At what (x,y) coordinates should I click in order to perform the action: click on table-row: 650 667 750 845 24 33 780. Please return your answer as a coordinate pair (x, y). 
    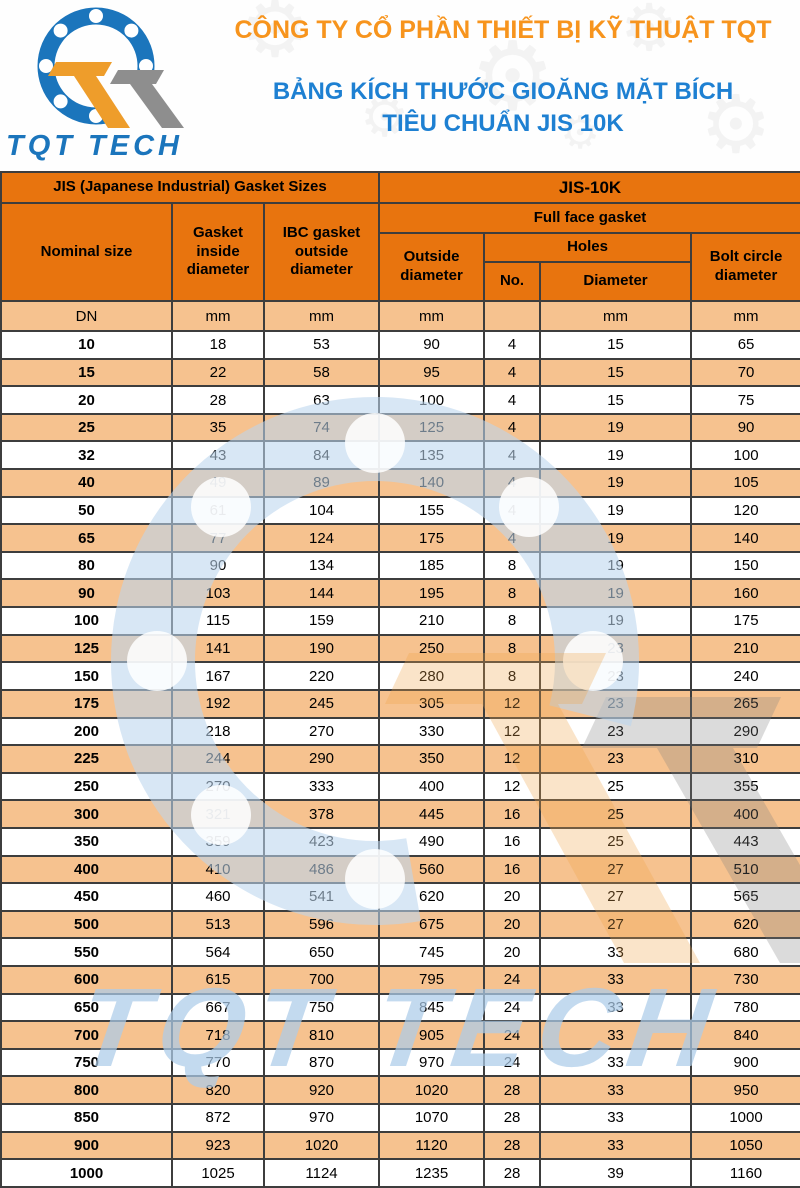
    Looking at the image, I should click on (400, 1007).